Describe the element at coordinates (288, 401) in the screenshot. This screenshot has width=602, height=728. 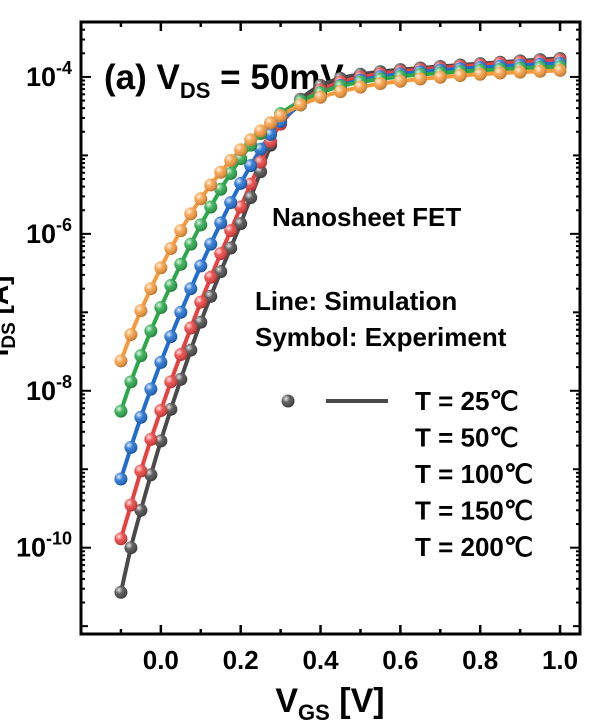
I see `legend-symbol` at that location.